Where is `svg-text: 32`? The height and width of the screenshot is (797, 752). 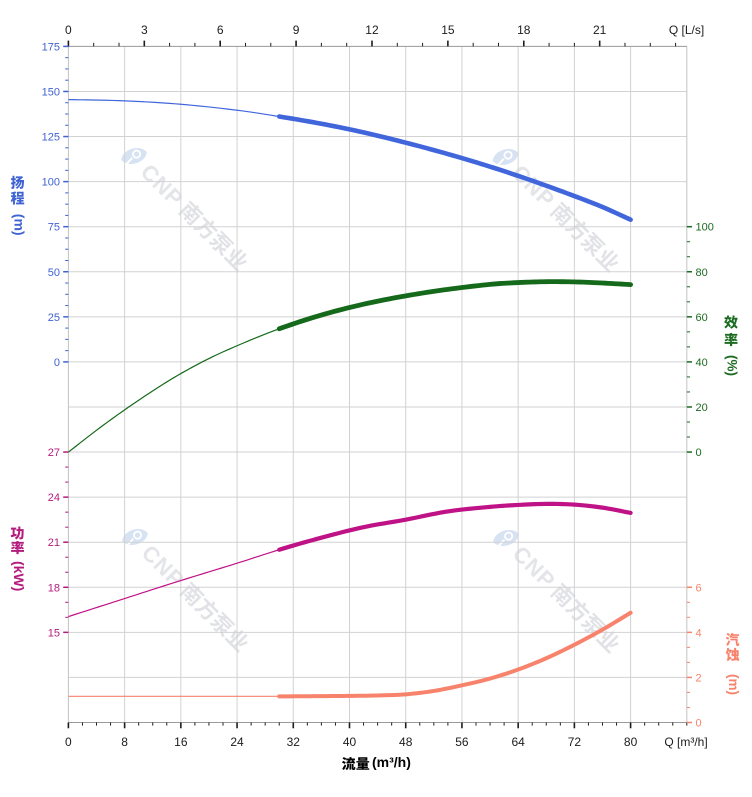 svg-text: 32 is located at coordinates (294, 742).